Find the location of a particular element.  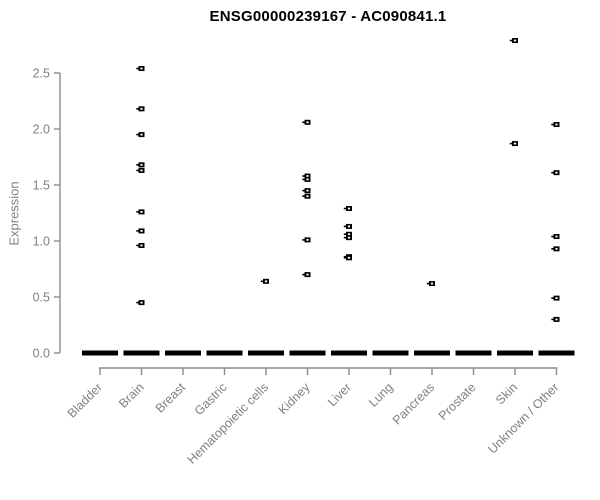

x-tick-label: Lung is located at coordinates (381, 395).